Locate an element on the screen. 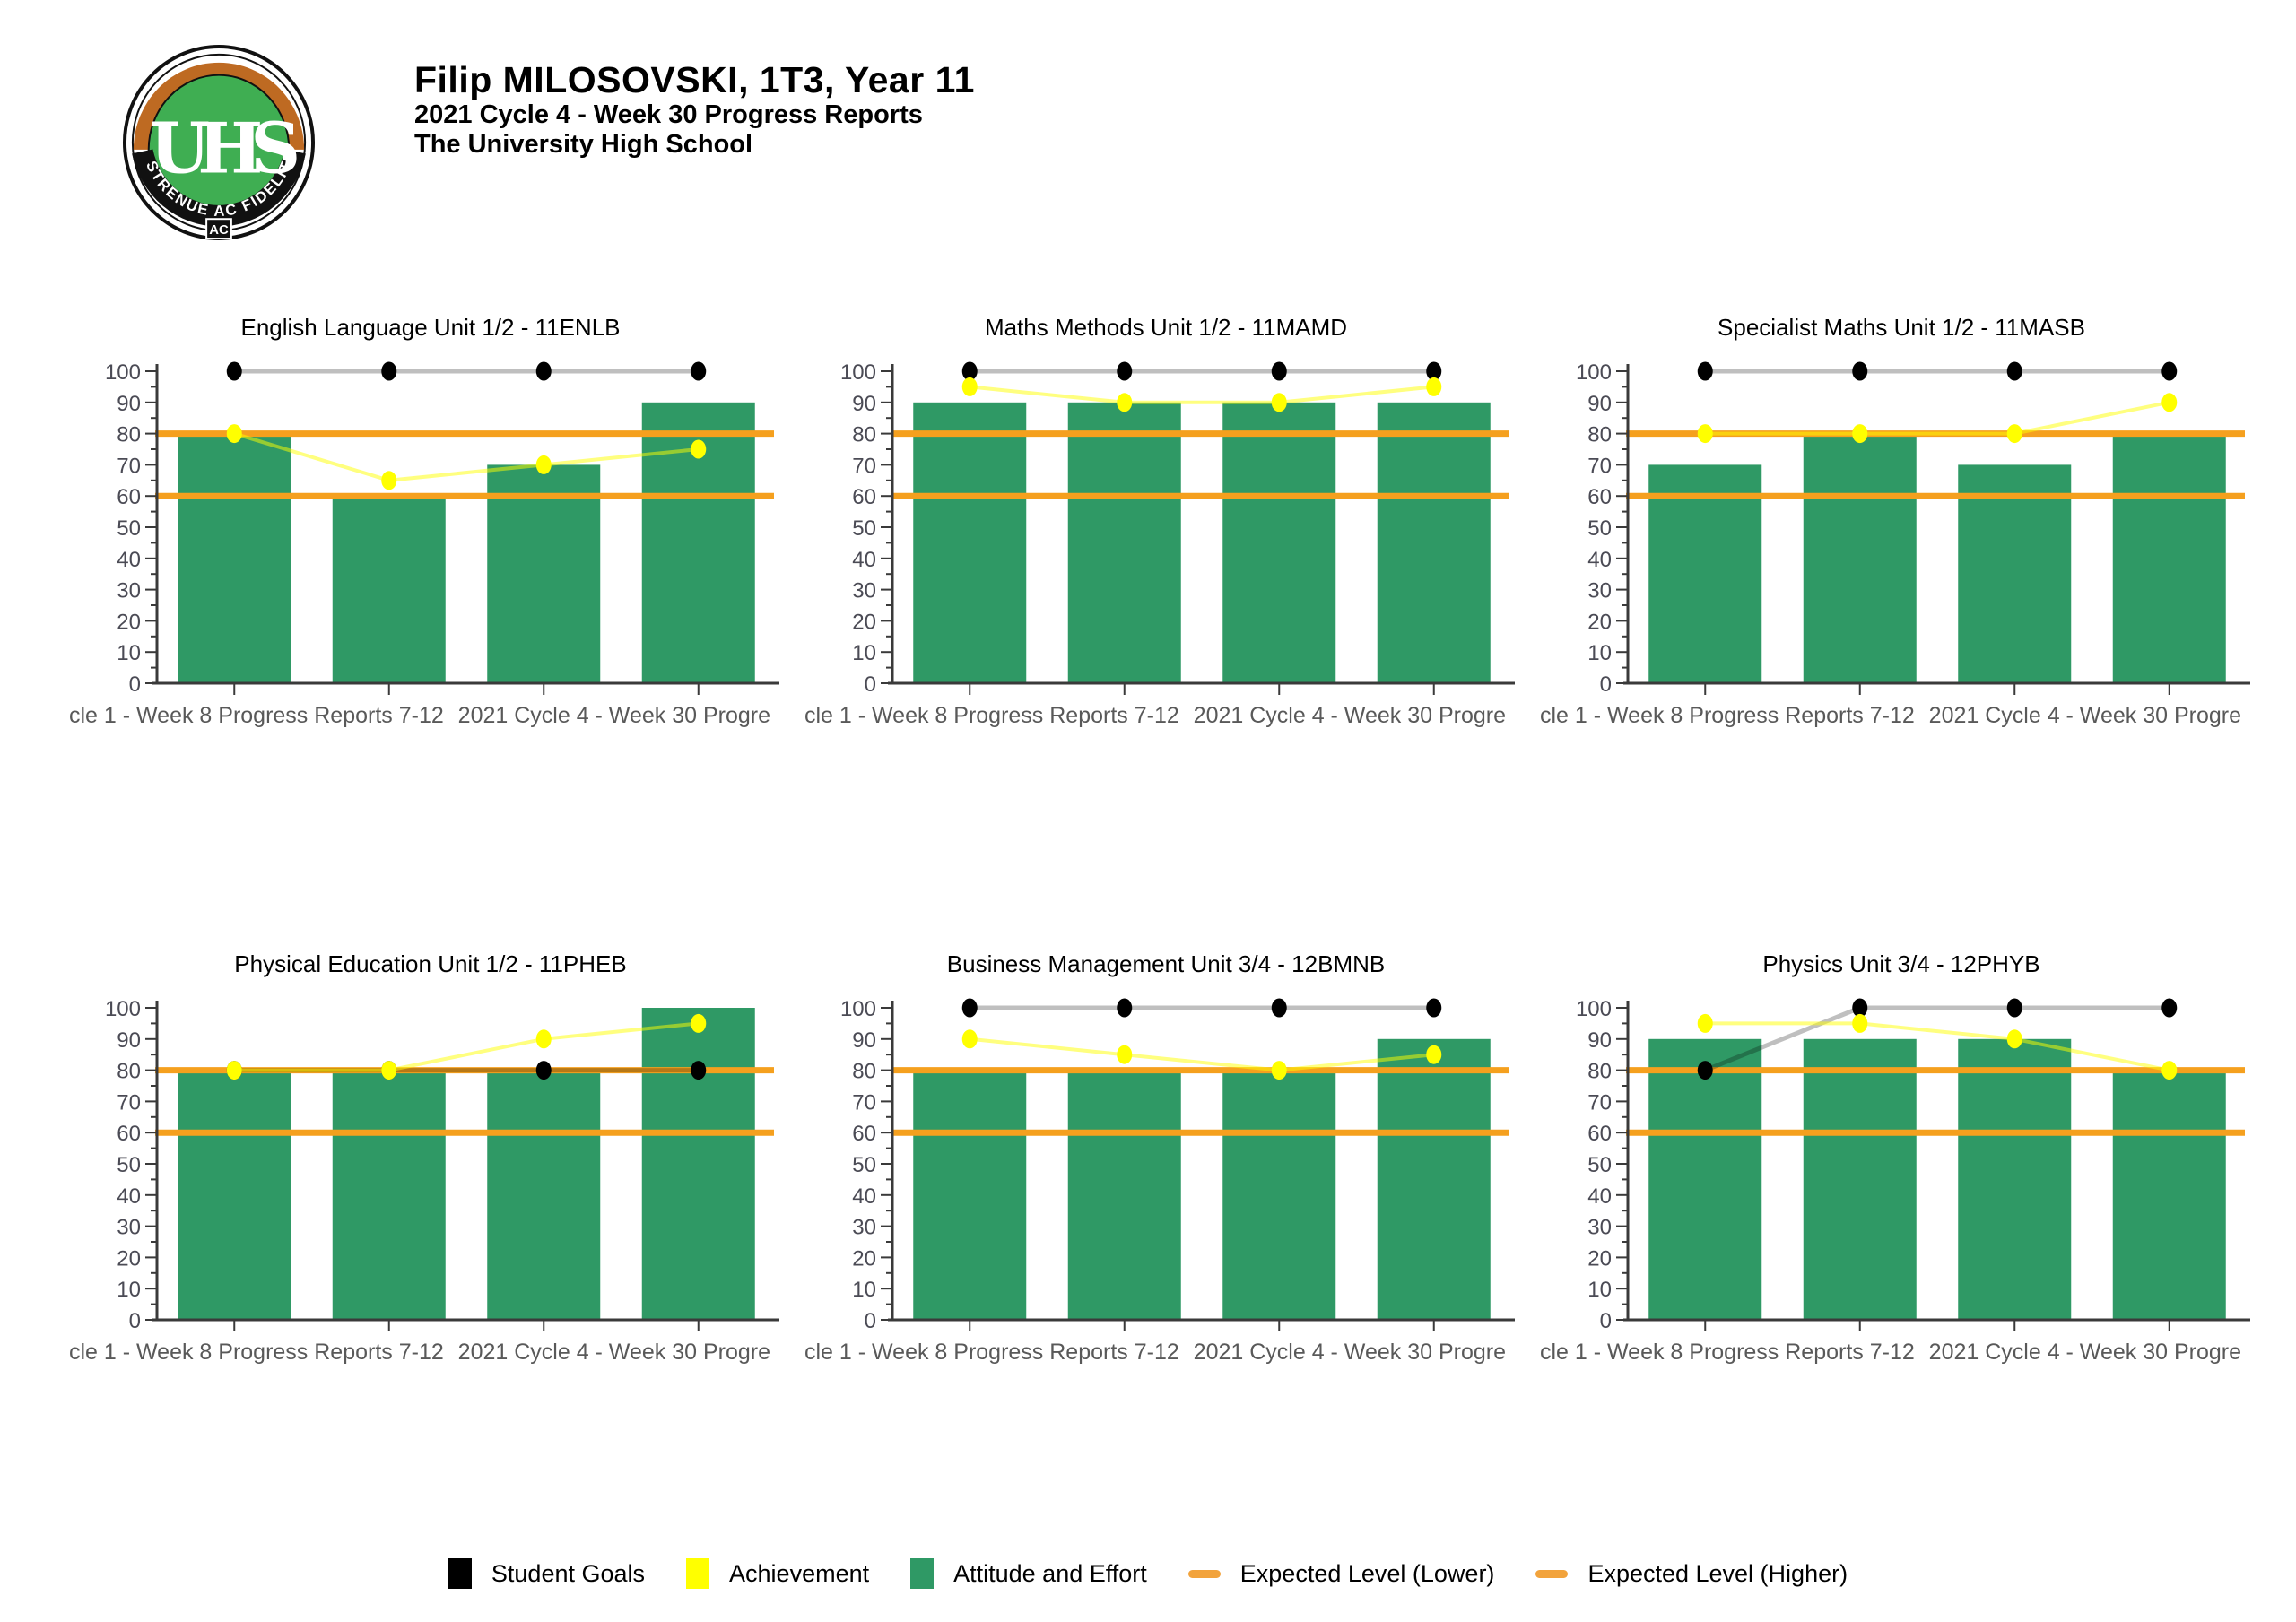 The width and height of the screenshot is (2296, 1622). legend-item-expected-higher: Expected Level (Higher) is located at coordinates (1691, 1574).